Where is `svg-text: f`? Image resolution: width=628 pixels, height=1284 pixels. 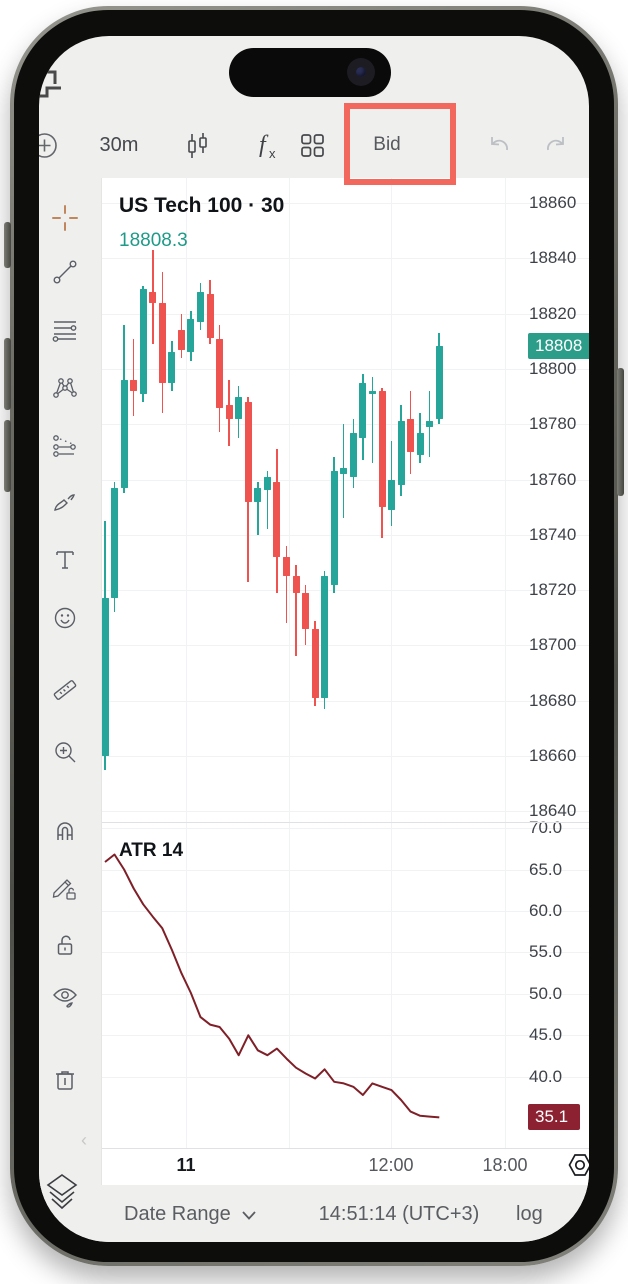 svg-text: f is located at coordinates (264, 145).